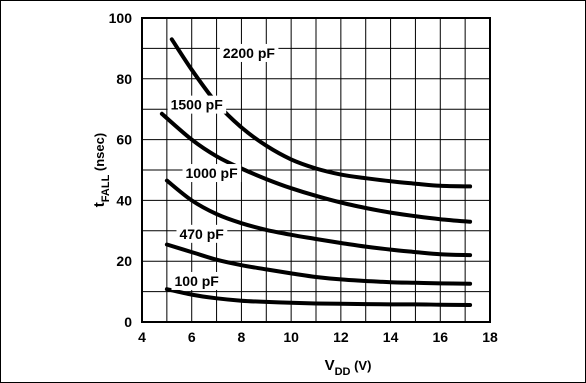  I want to click on y-tick-label: 100, so click(121, 18).